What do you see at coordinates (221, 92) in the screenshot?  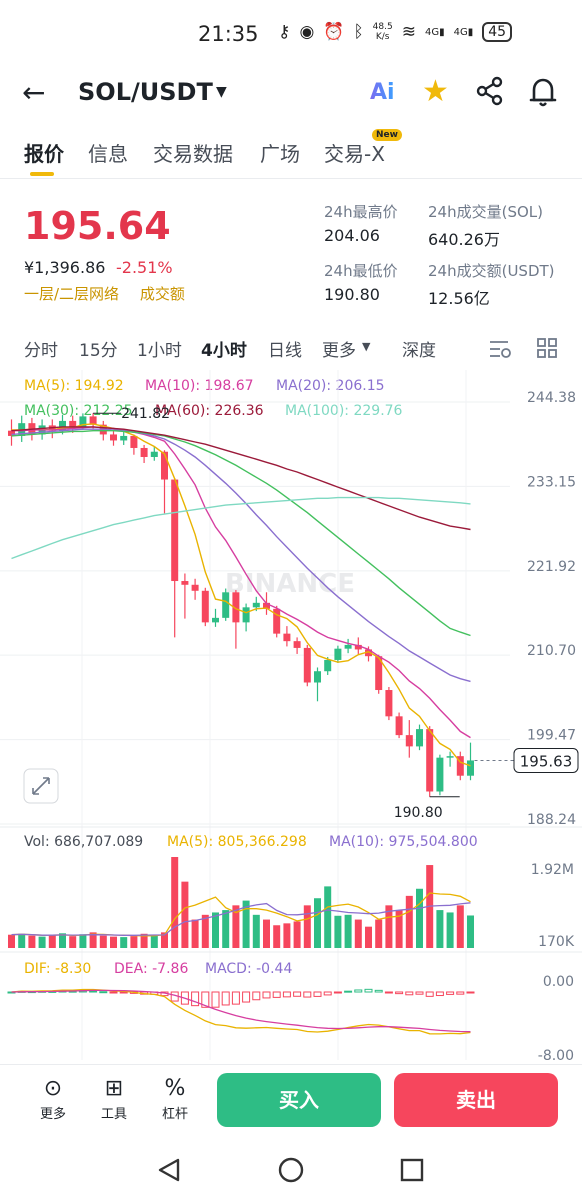 I see `chevron-down-icon: ▼` at bounding box center [221, 92].